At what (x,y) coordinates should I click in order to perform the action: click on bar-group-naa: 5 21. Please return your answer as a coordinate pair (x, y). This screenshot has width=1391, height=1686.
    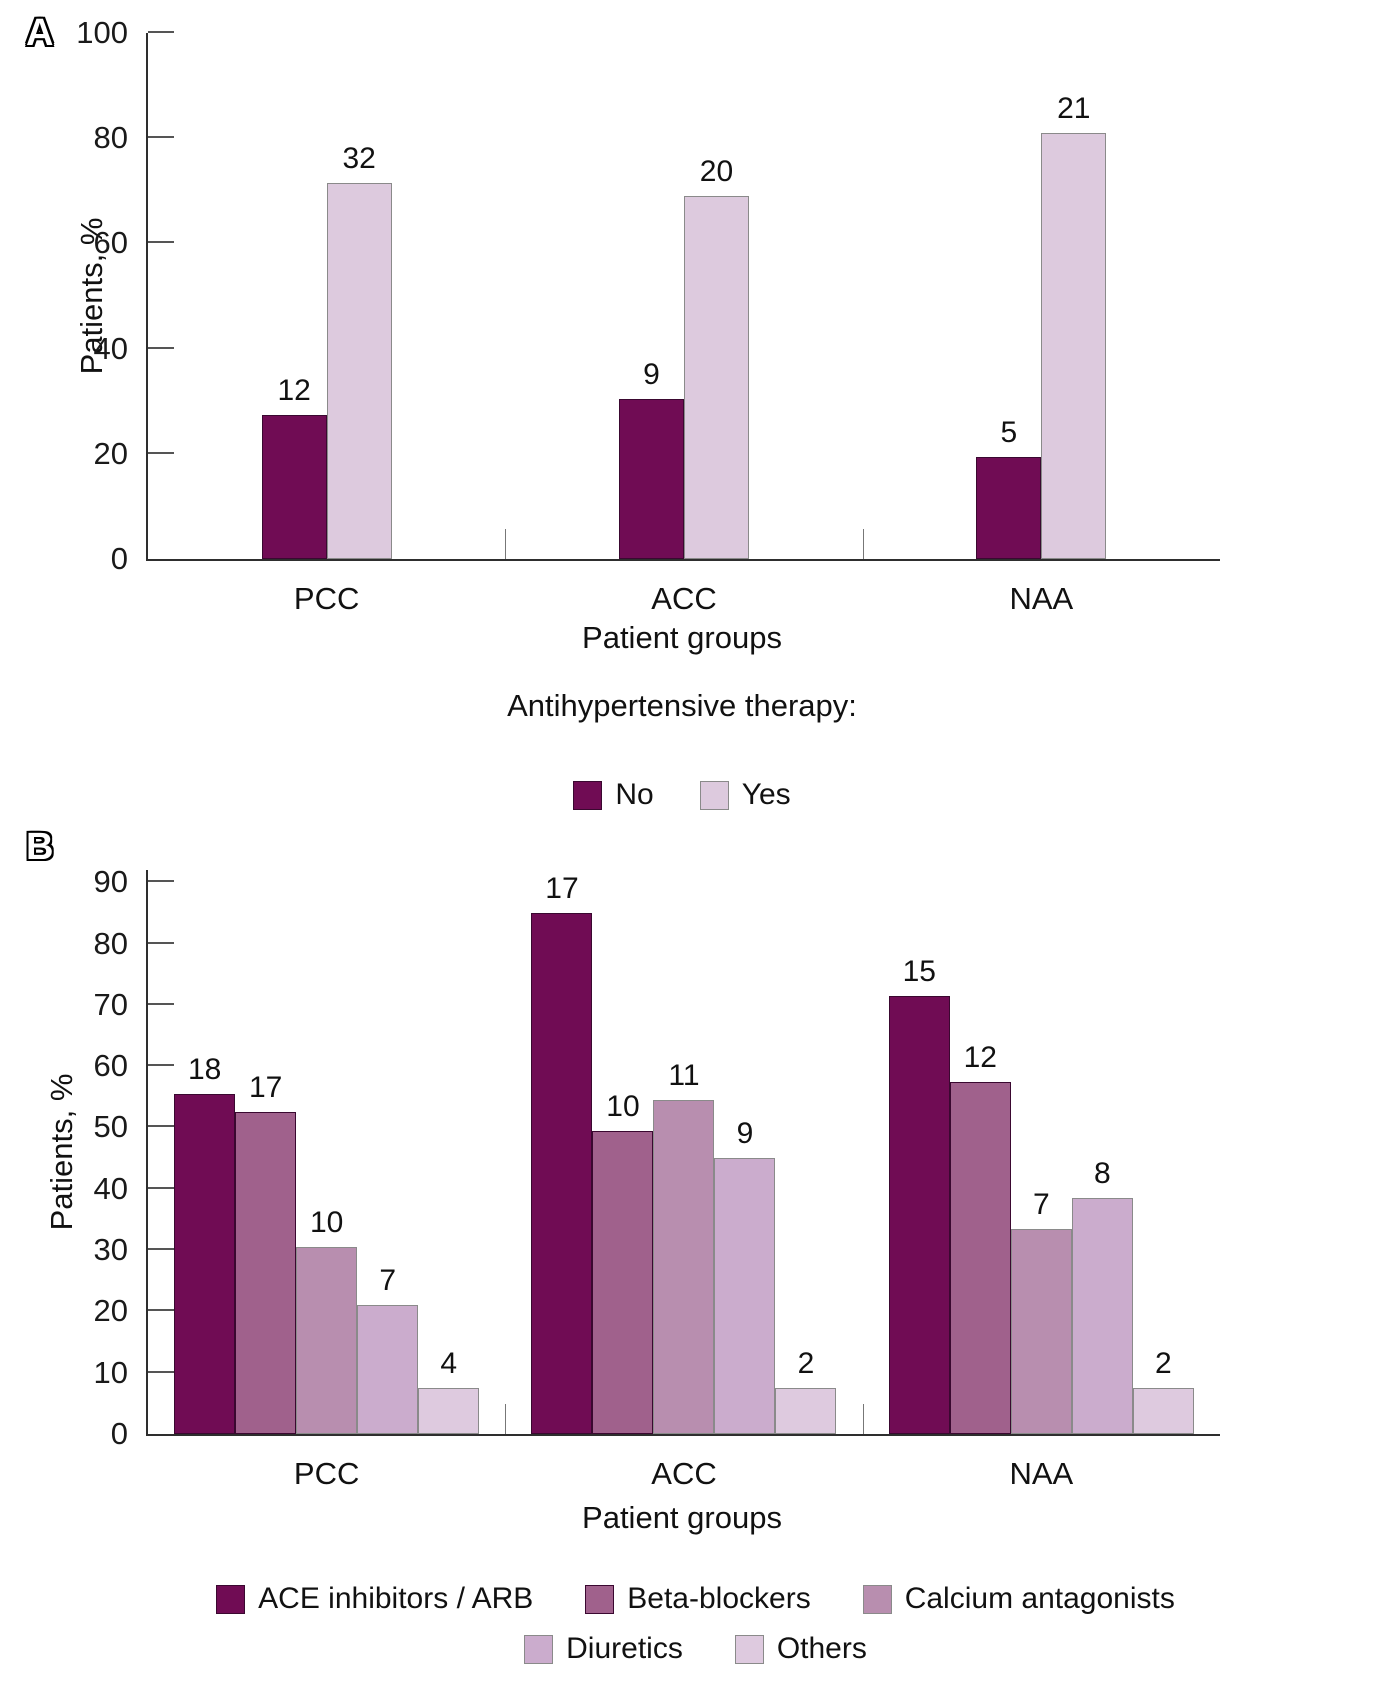
    Looking at the image, I should click on (1041, 296).